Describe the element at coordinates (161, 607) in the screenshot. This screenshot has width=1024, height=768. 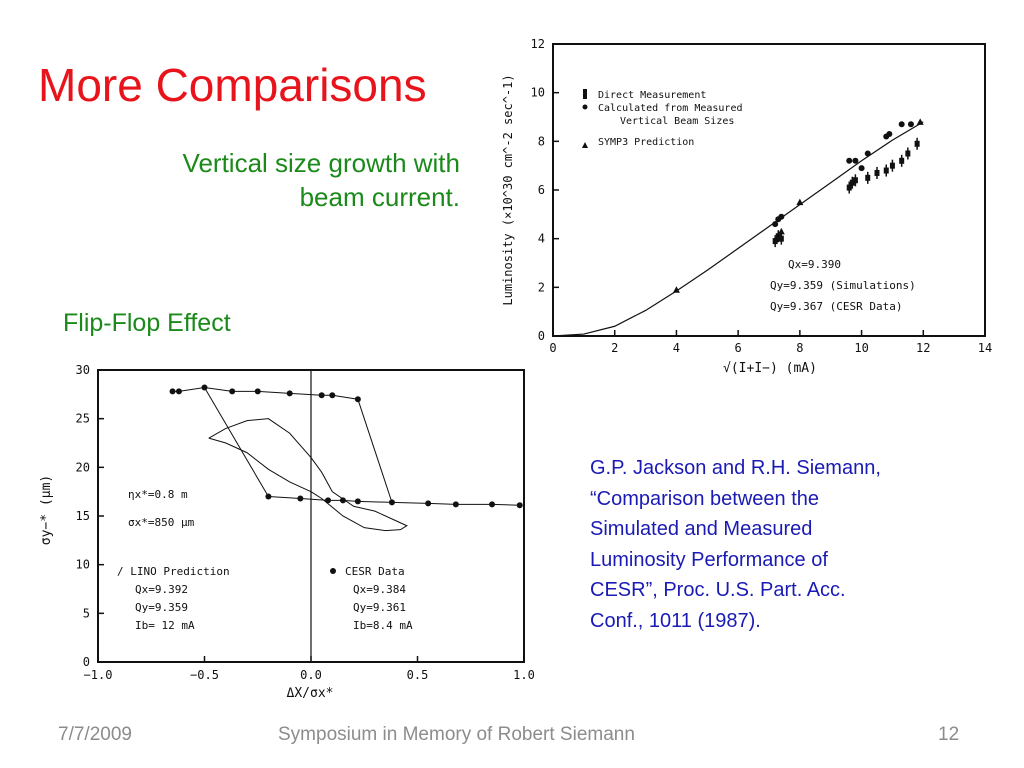
I see `legend-left-label: Qy=9.359` at that location.